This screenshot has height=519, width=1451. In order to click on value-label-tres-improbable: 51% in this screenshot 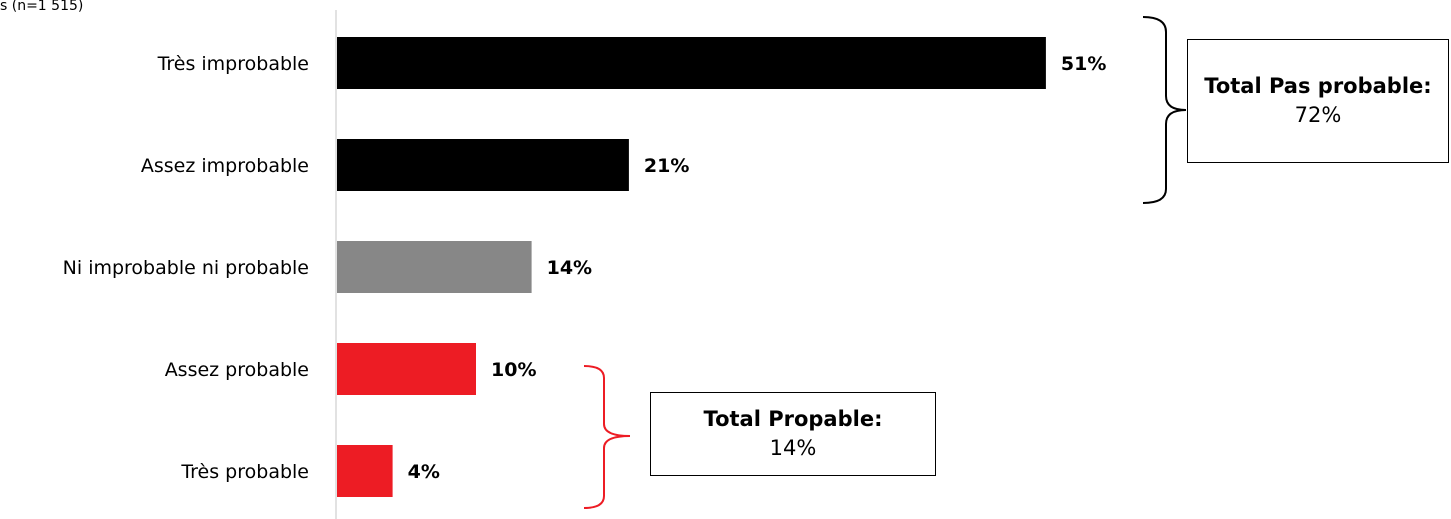, I will do `click(1083, 64)`.